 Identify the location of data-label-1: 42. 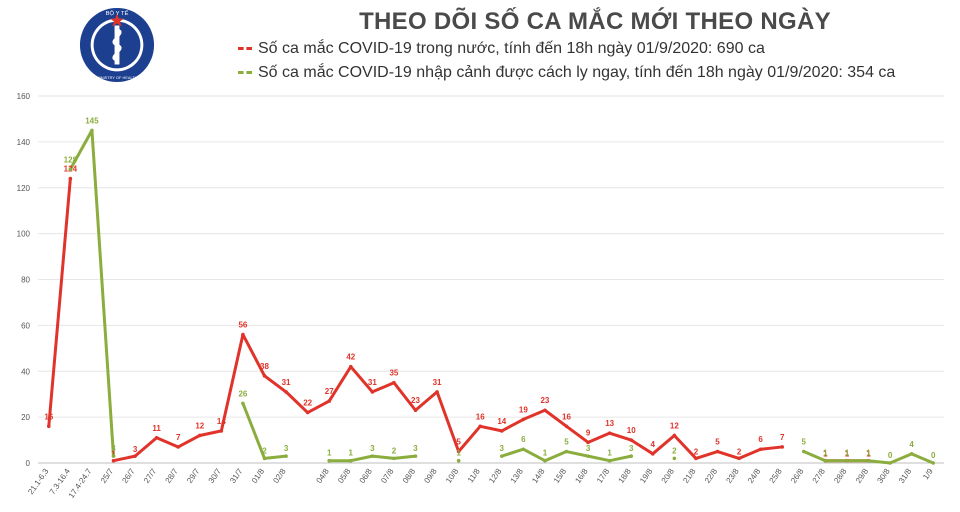
(350, 357).